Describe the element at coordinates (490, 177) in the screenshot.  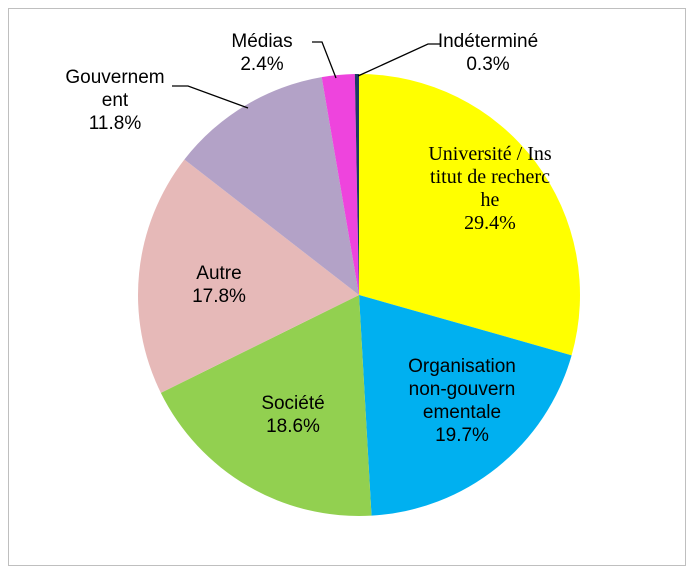
I see `category-label: Université / Institut de recherche` at that location.